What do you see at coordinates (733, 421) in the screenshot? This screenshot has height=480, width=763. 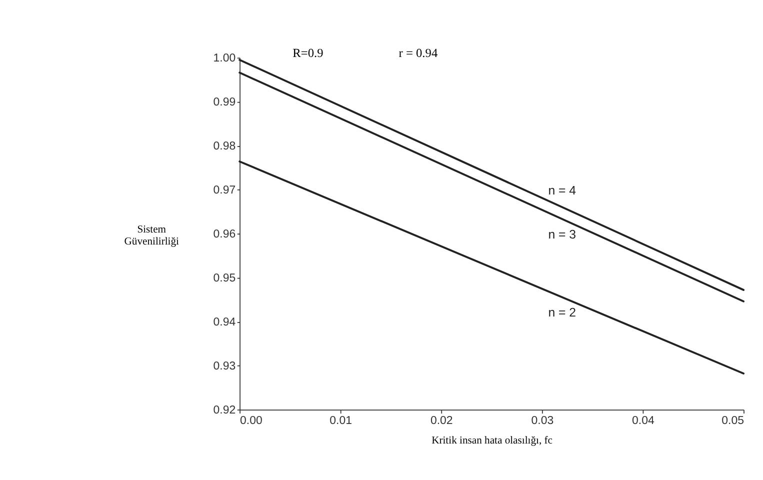 I see `x-tick-label: 0.05` at bounding box center [733, 421].